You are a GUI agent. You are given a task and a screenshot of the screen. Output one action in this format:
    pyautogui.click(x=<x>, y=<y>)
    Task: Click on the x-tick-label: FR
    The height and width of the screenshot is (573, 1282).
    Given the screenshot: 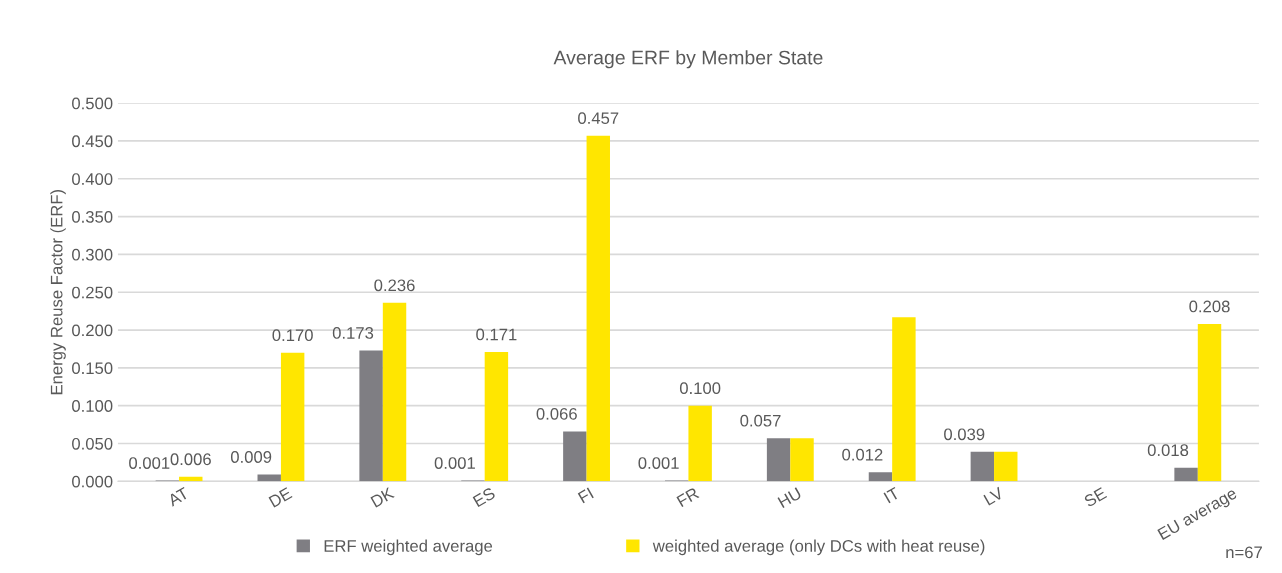 What is the action you would take?
    pyautogui.click(x=688, y=497)
    